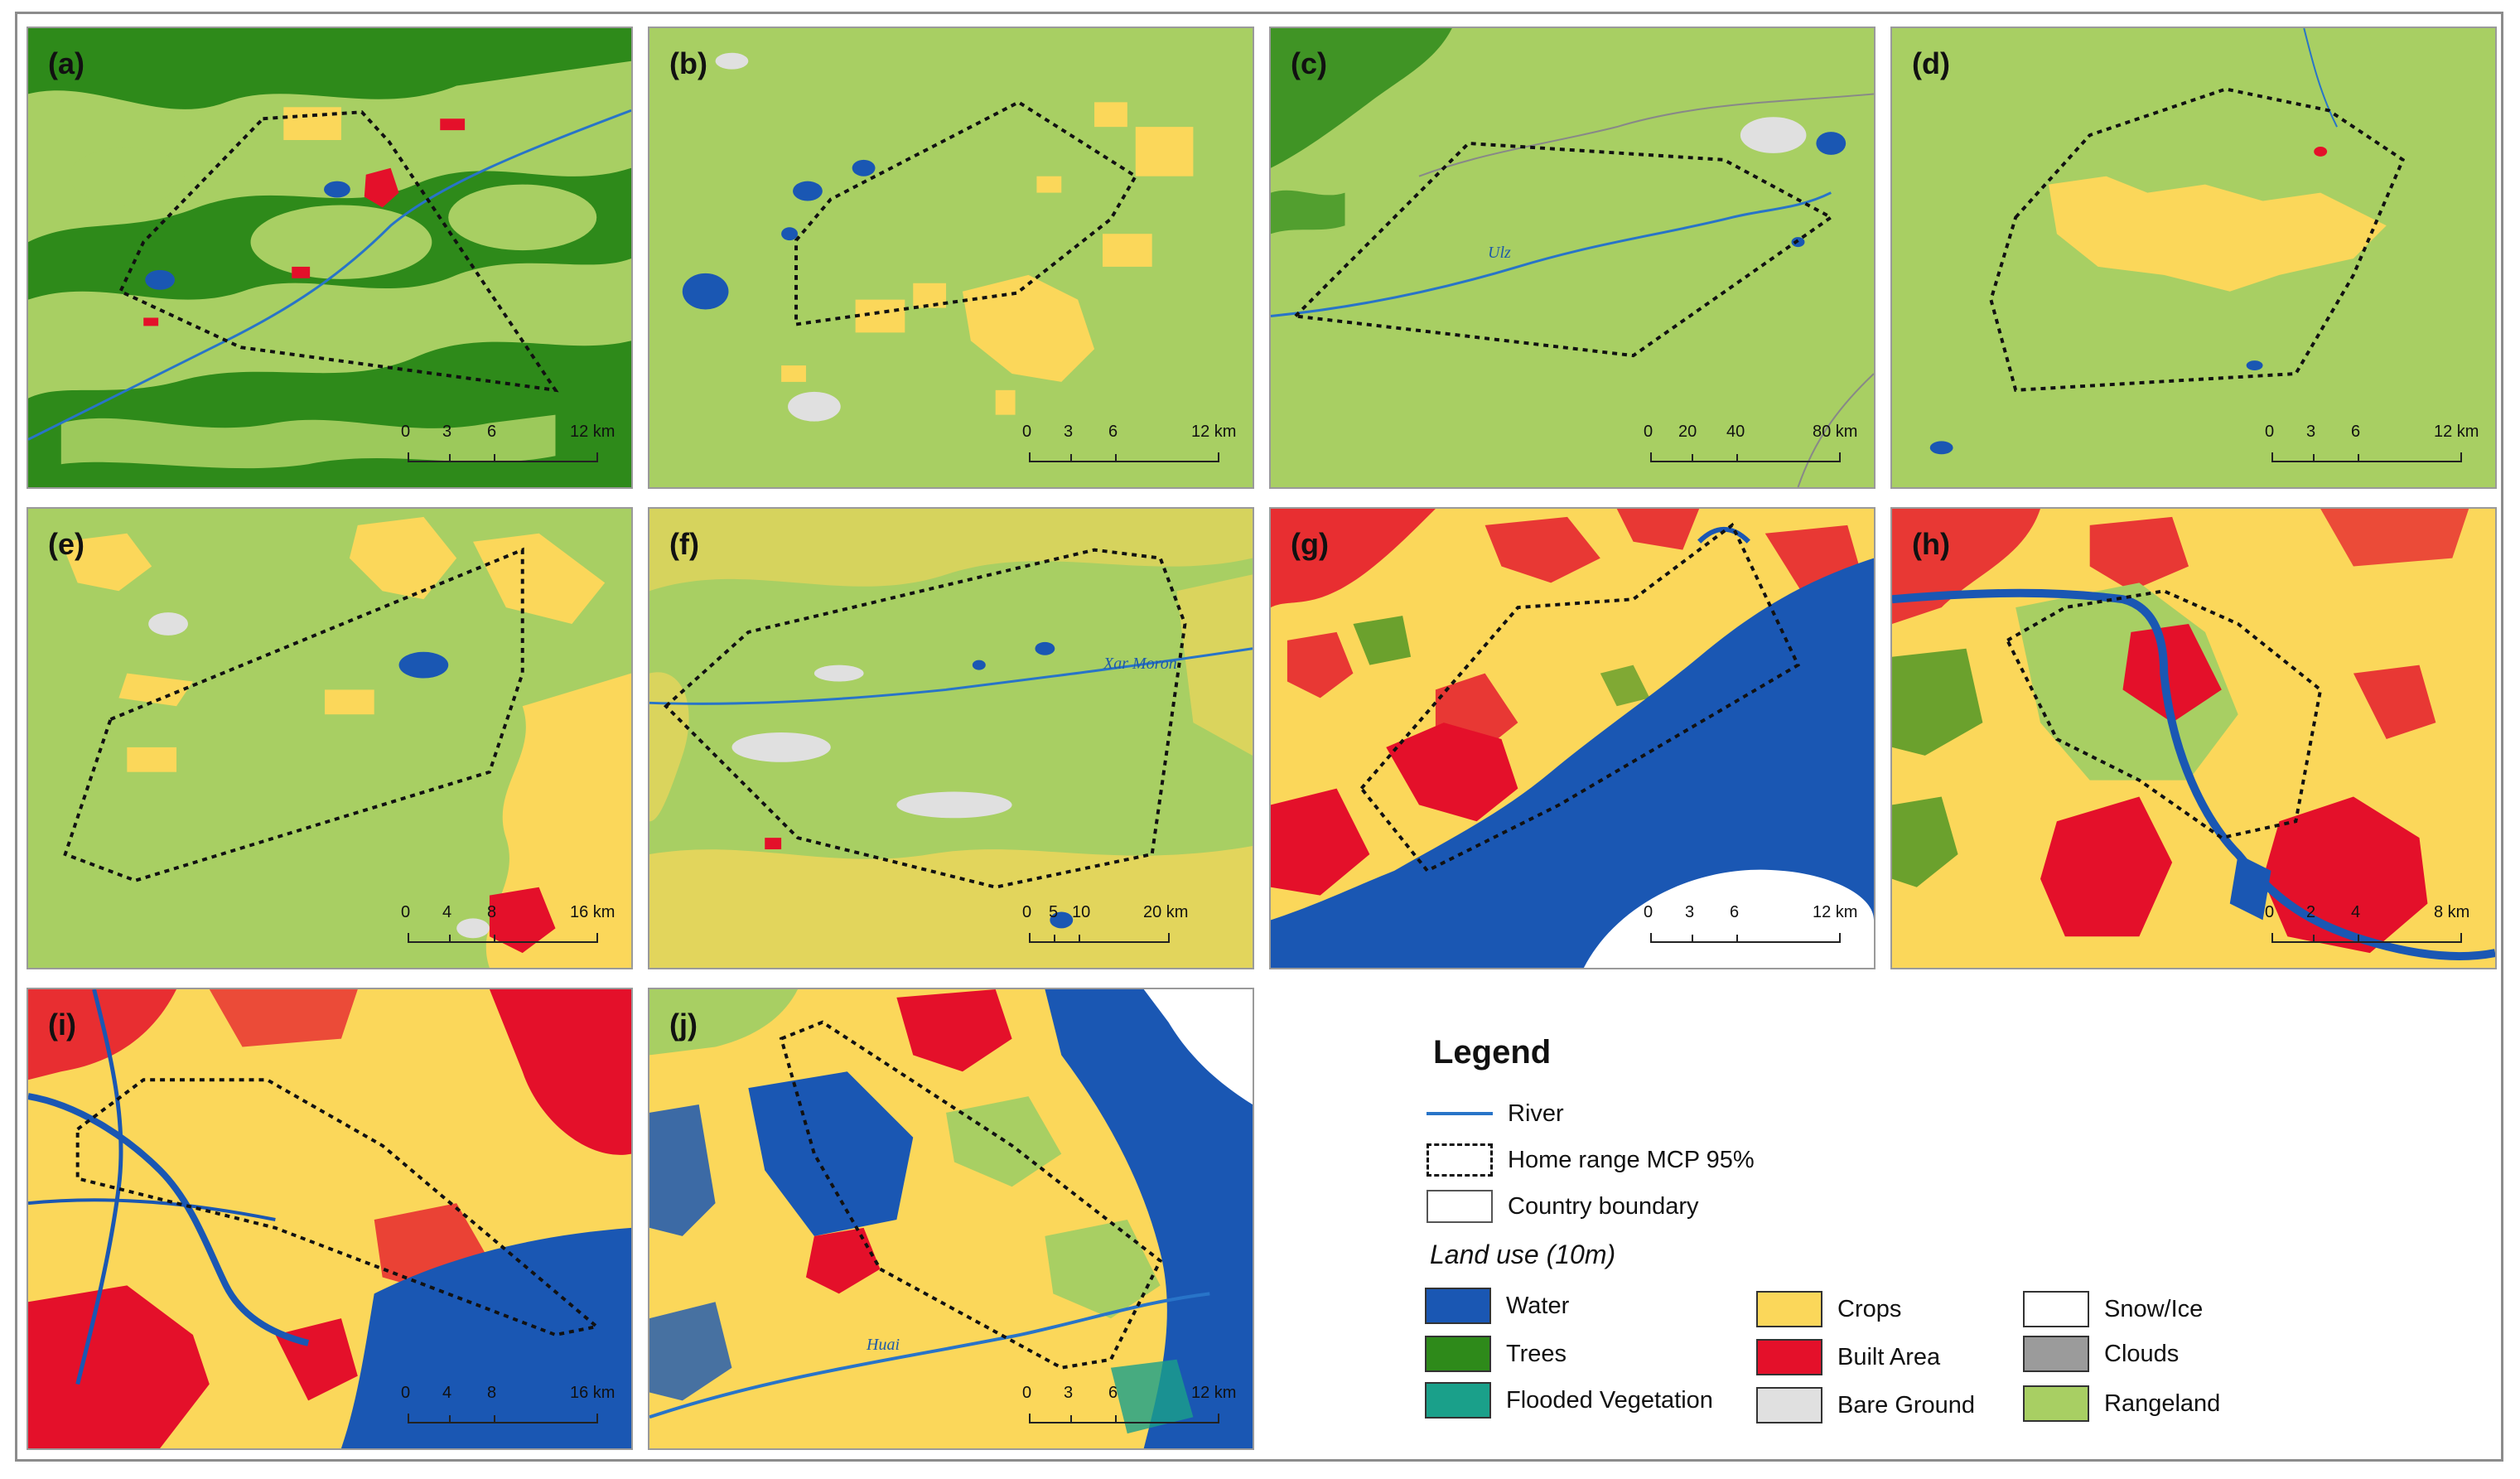 The width and height of the screenshot is (2520, 1479). I want to click on panel-label: (j), so click(683, 1025).